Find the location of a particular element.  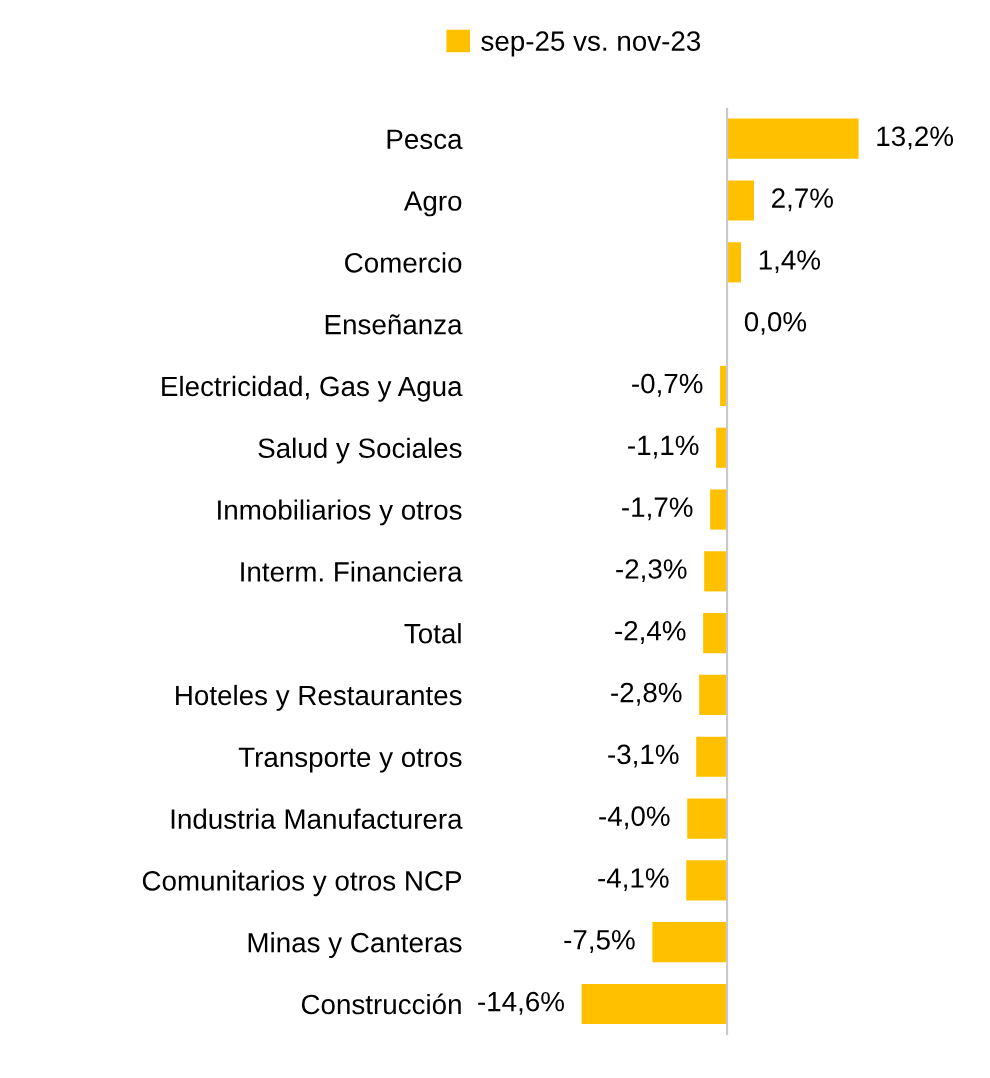

y-tick-label: Industria Manufacturera is located at coordinates (317, 818).